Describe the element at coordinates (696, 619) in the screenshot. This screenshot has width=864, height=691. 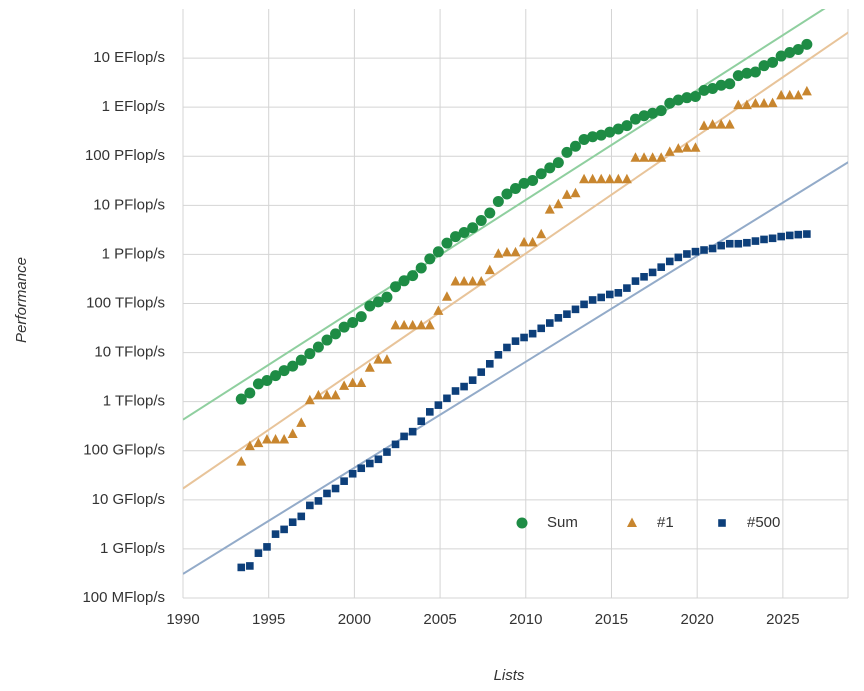
I see `x-tick-label: 2020` at that location.